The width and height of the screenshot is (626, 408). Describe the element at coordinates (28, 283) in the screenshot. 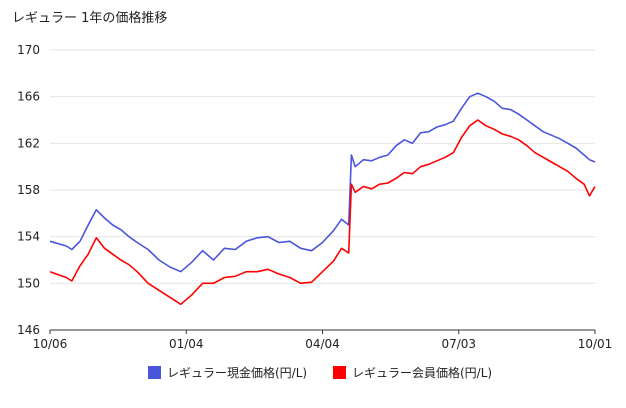

I see `y-tick-label: 150` at that location.